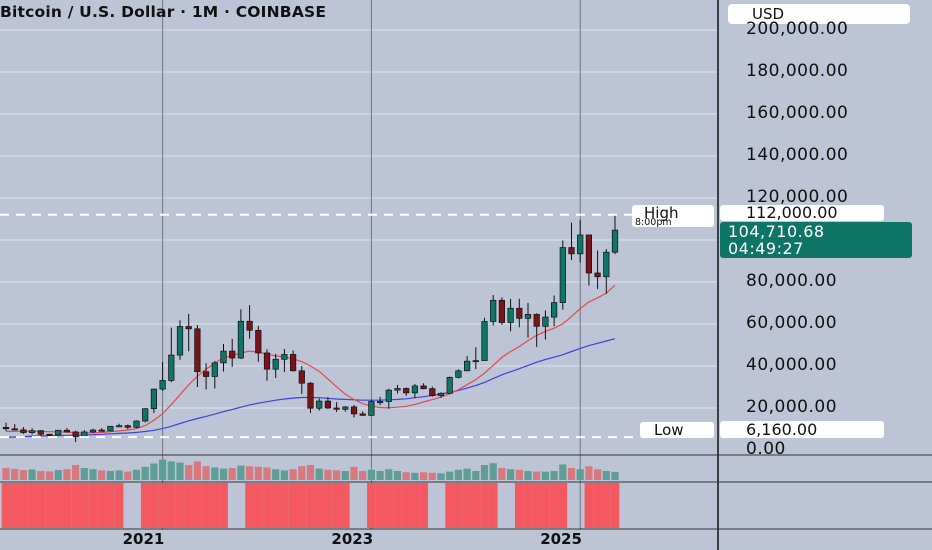 The height and width of the screenshot is (550, 932). Describe the element at coordinates (819, 14) in the screenshot. I see `currency-selector: USD` at that location.